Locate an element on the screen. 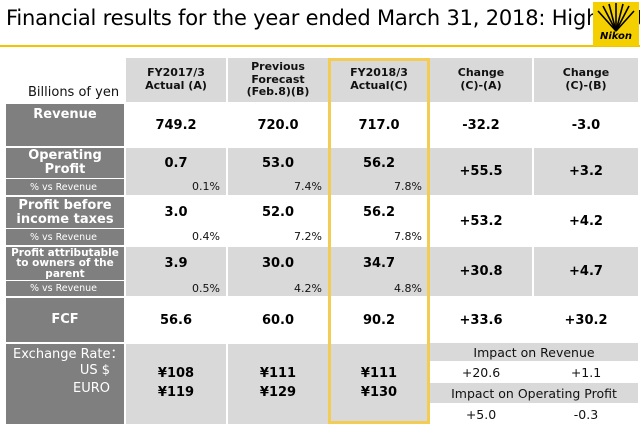  table-cell: -3.0 is located at coordinates (586, 125).